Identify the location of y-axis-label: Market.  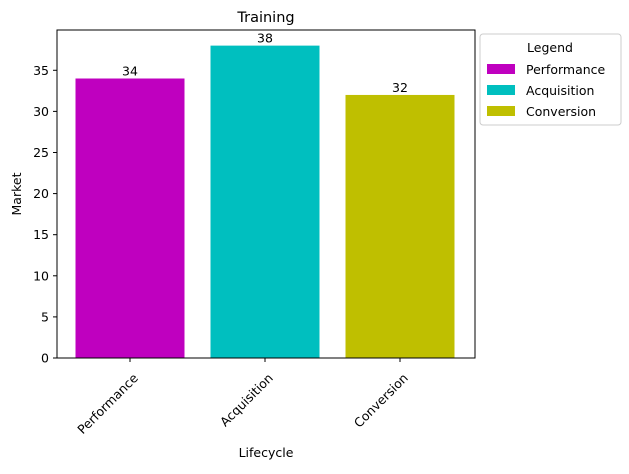
(16, 193).